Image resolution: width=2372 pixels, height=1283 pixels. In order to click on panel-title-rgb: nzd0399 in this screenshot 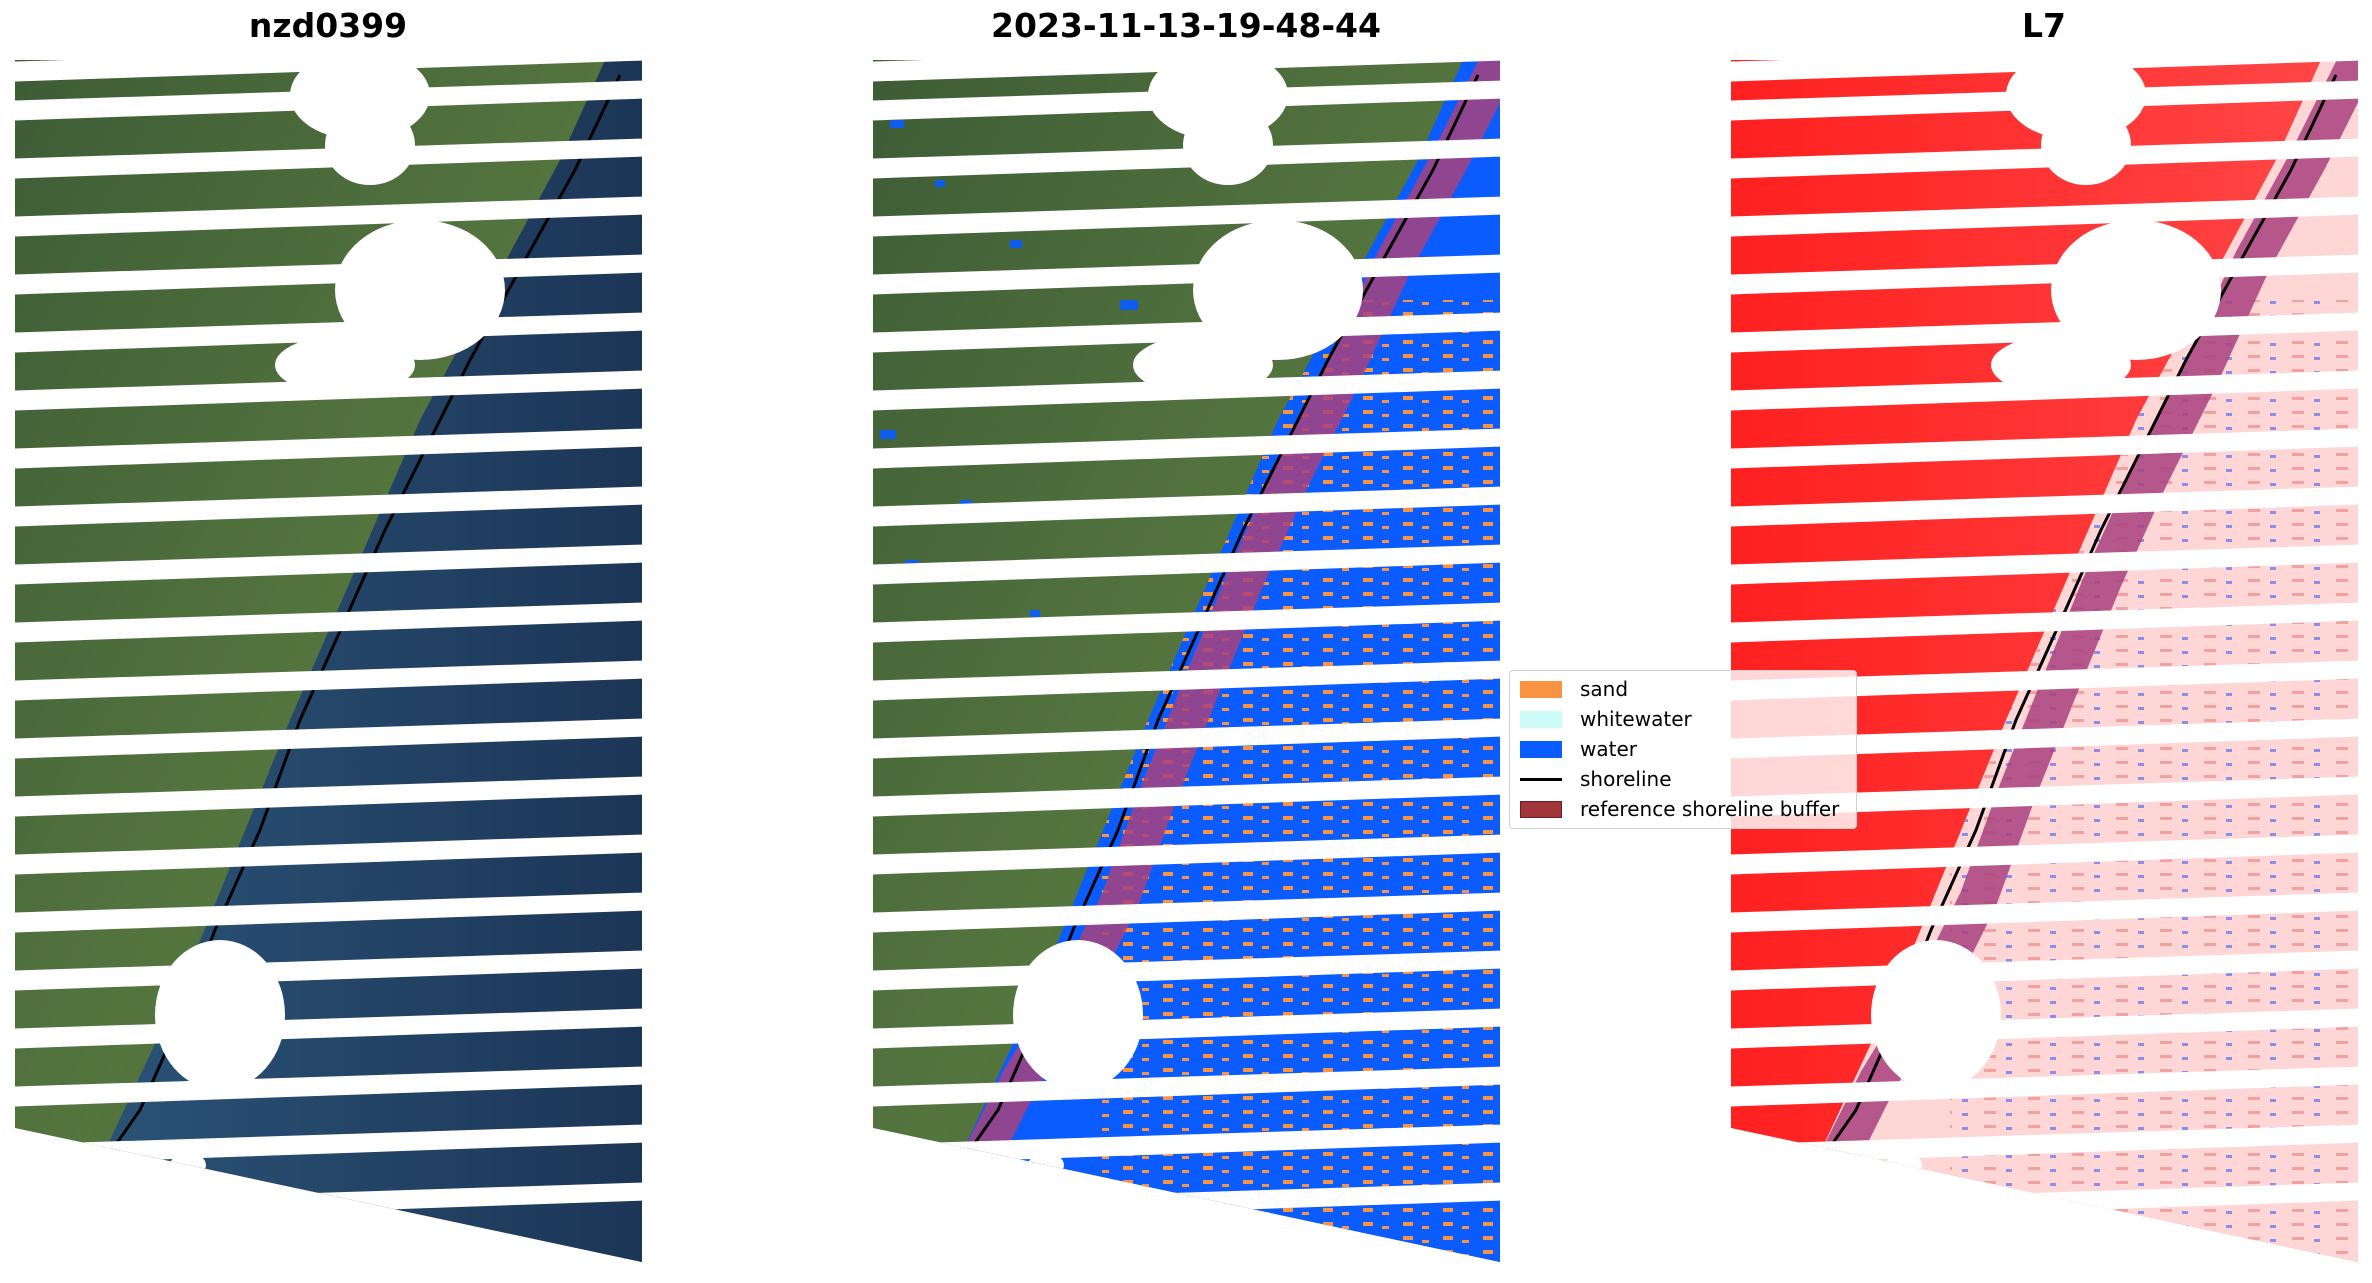, I will do `click(328, 25)`.